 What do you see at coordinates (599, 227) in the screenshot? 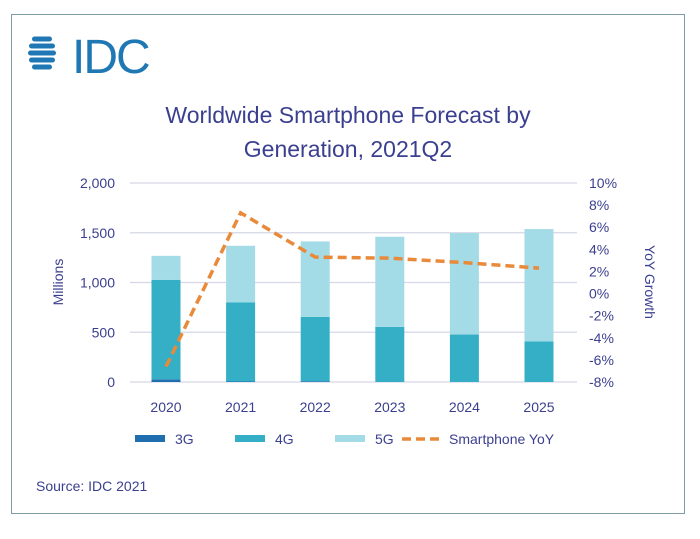
I see `y2-tick-label: 6%` at bounding box center [599, 227].